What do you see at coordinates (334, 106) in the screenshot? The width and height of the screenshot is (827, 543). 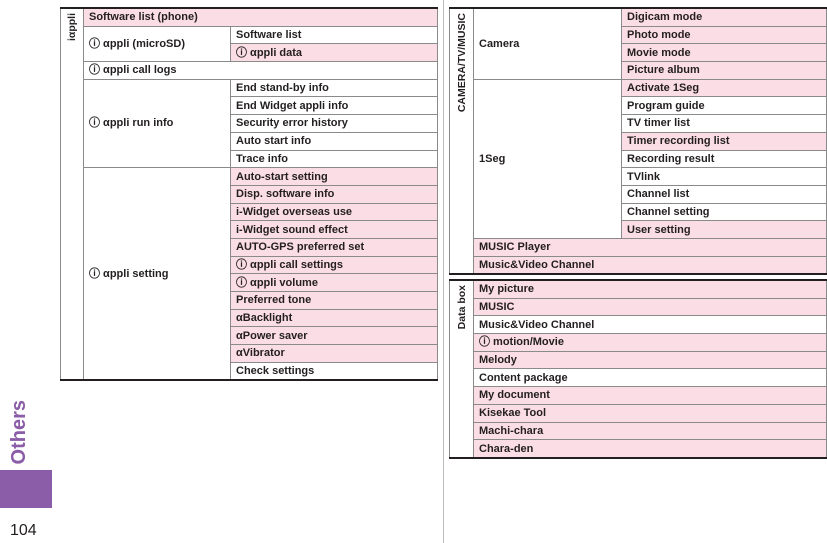 I see `cell: End Widget appli info` at bounding box center [334, 106].